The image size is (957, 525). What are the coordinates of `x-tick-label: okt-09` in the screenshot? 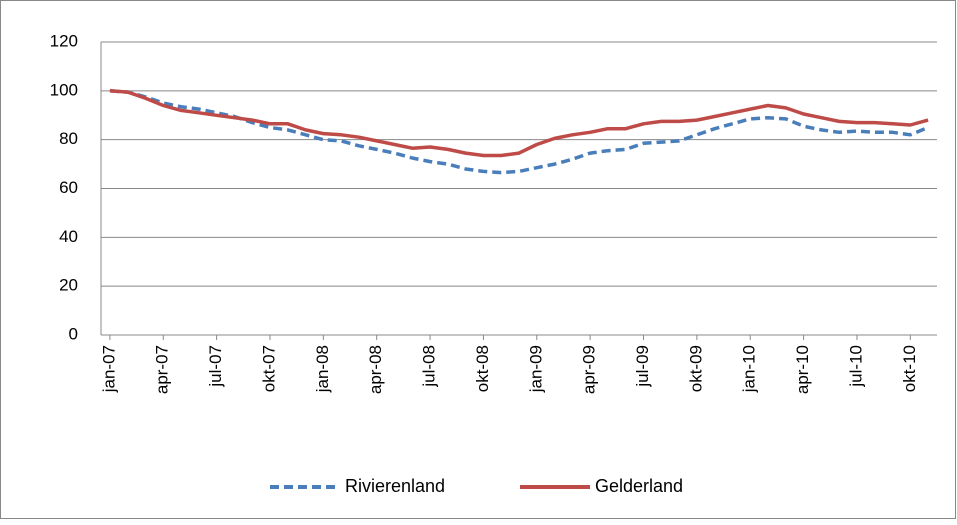 It's located at (695, 368).